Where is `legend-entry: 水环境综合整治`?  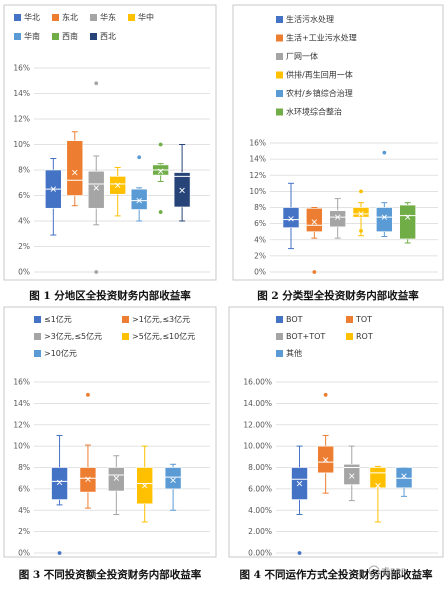 legend-entry: 水环境综合整治 is located at coordinates (309, 112).